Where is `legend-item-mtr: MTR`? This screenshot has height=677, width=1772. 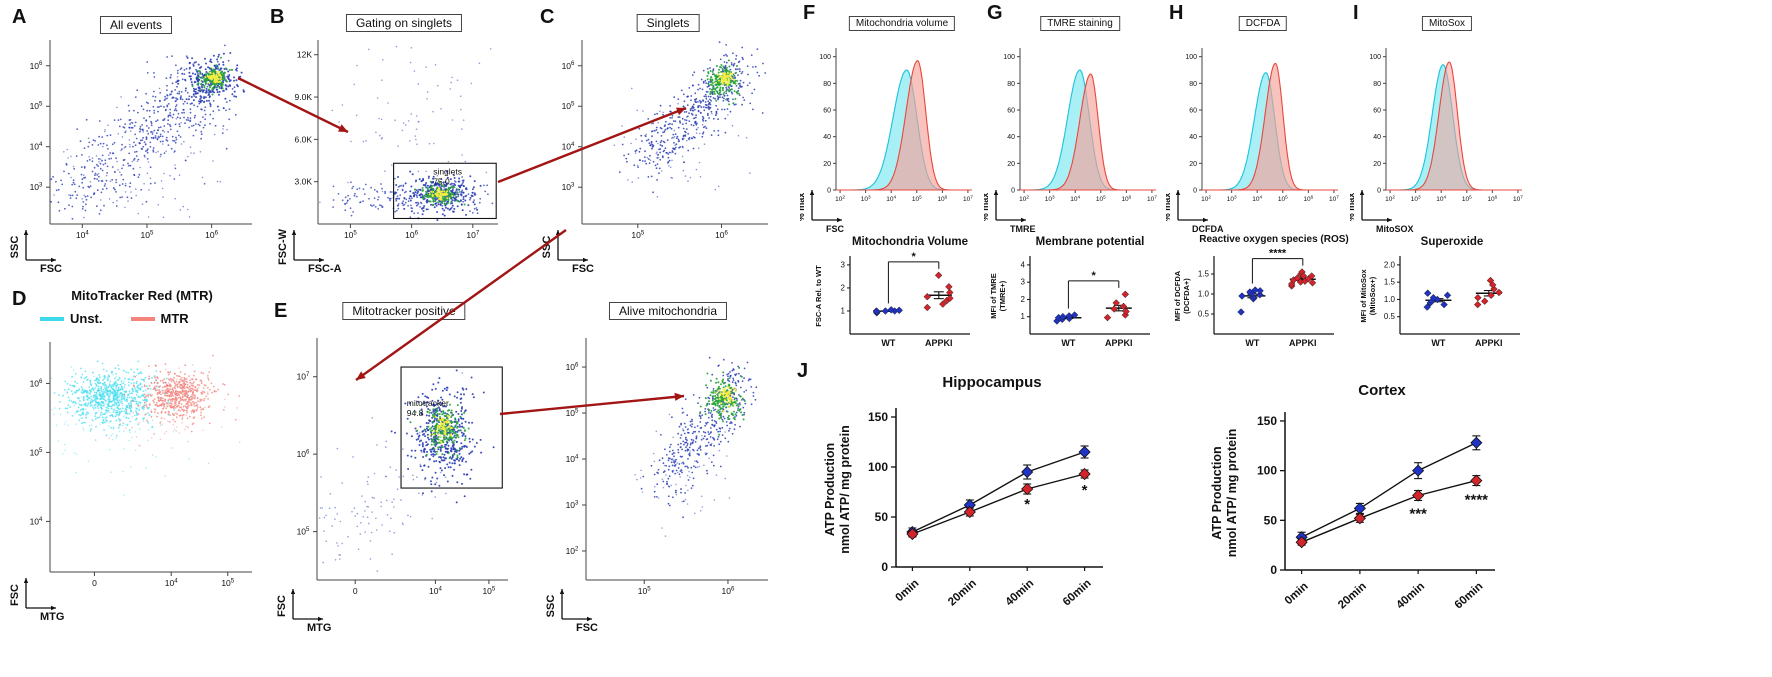
legend-item-mtr: MTR is located at coordinates (159, 318).